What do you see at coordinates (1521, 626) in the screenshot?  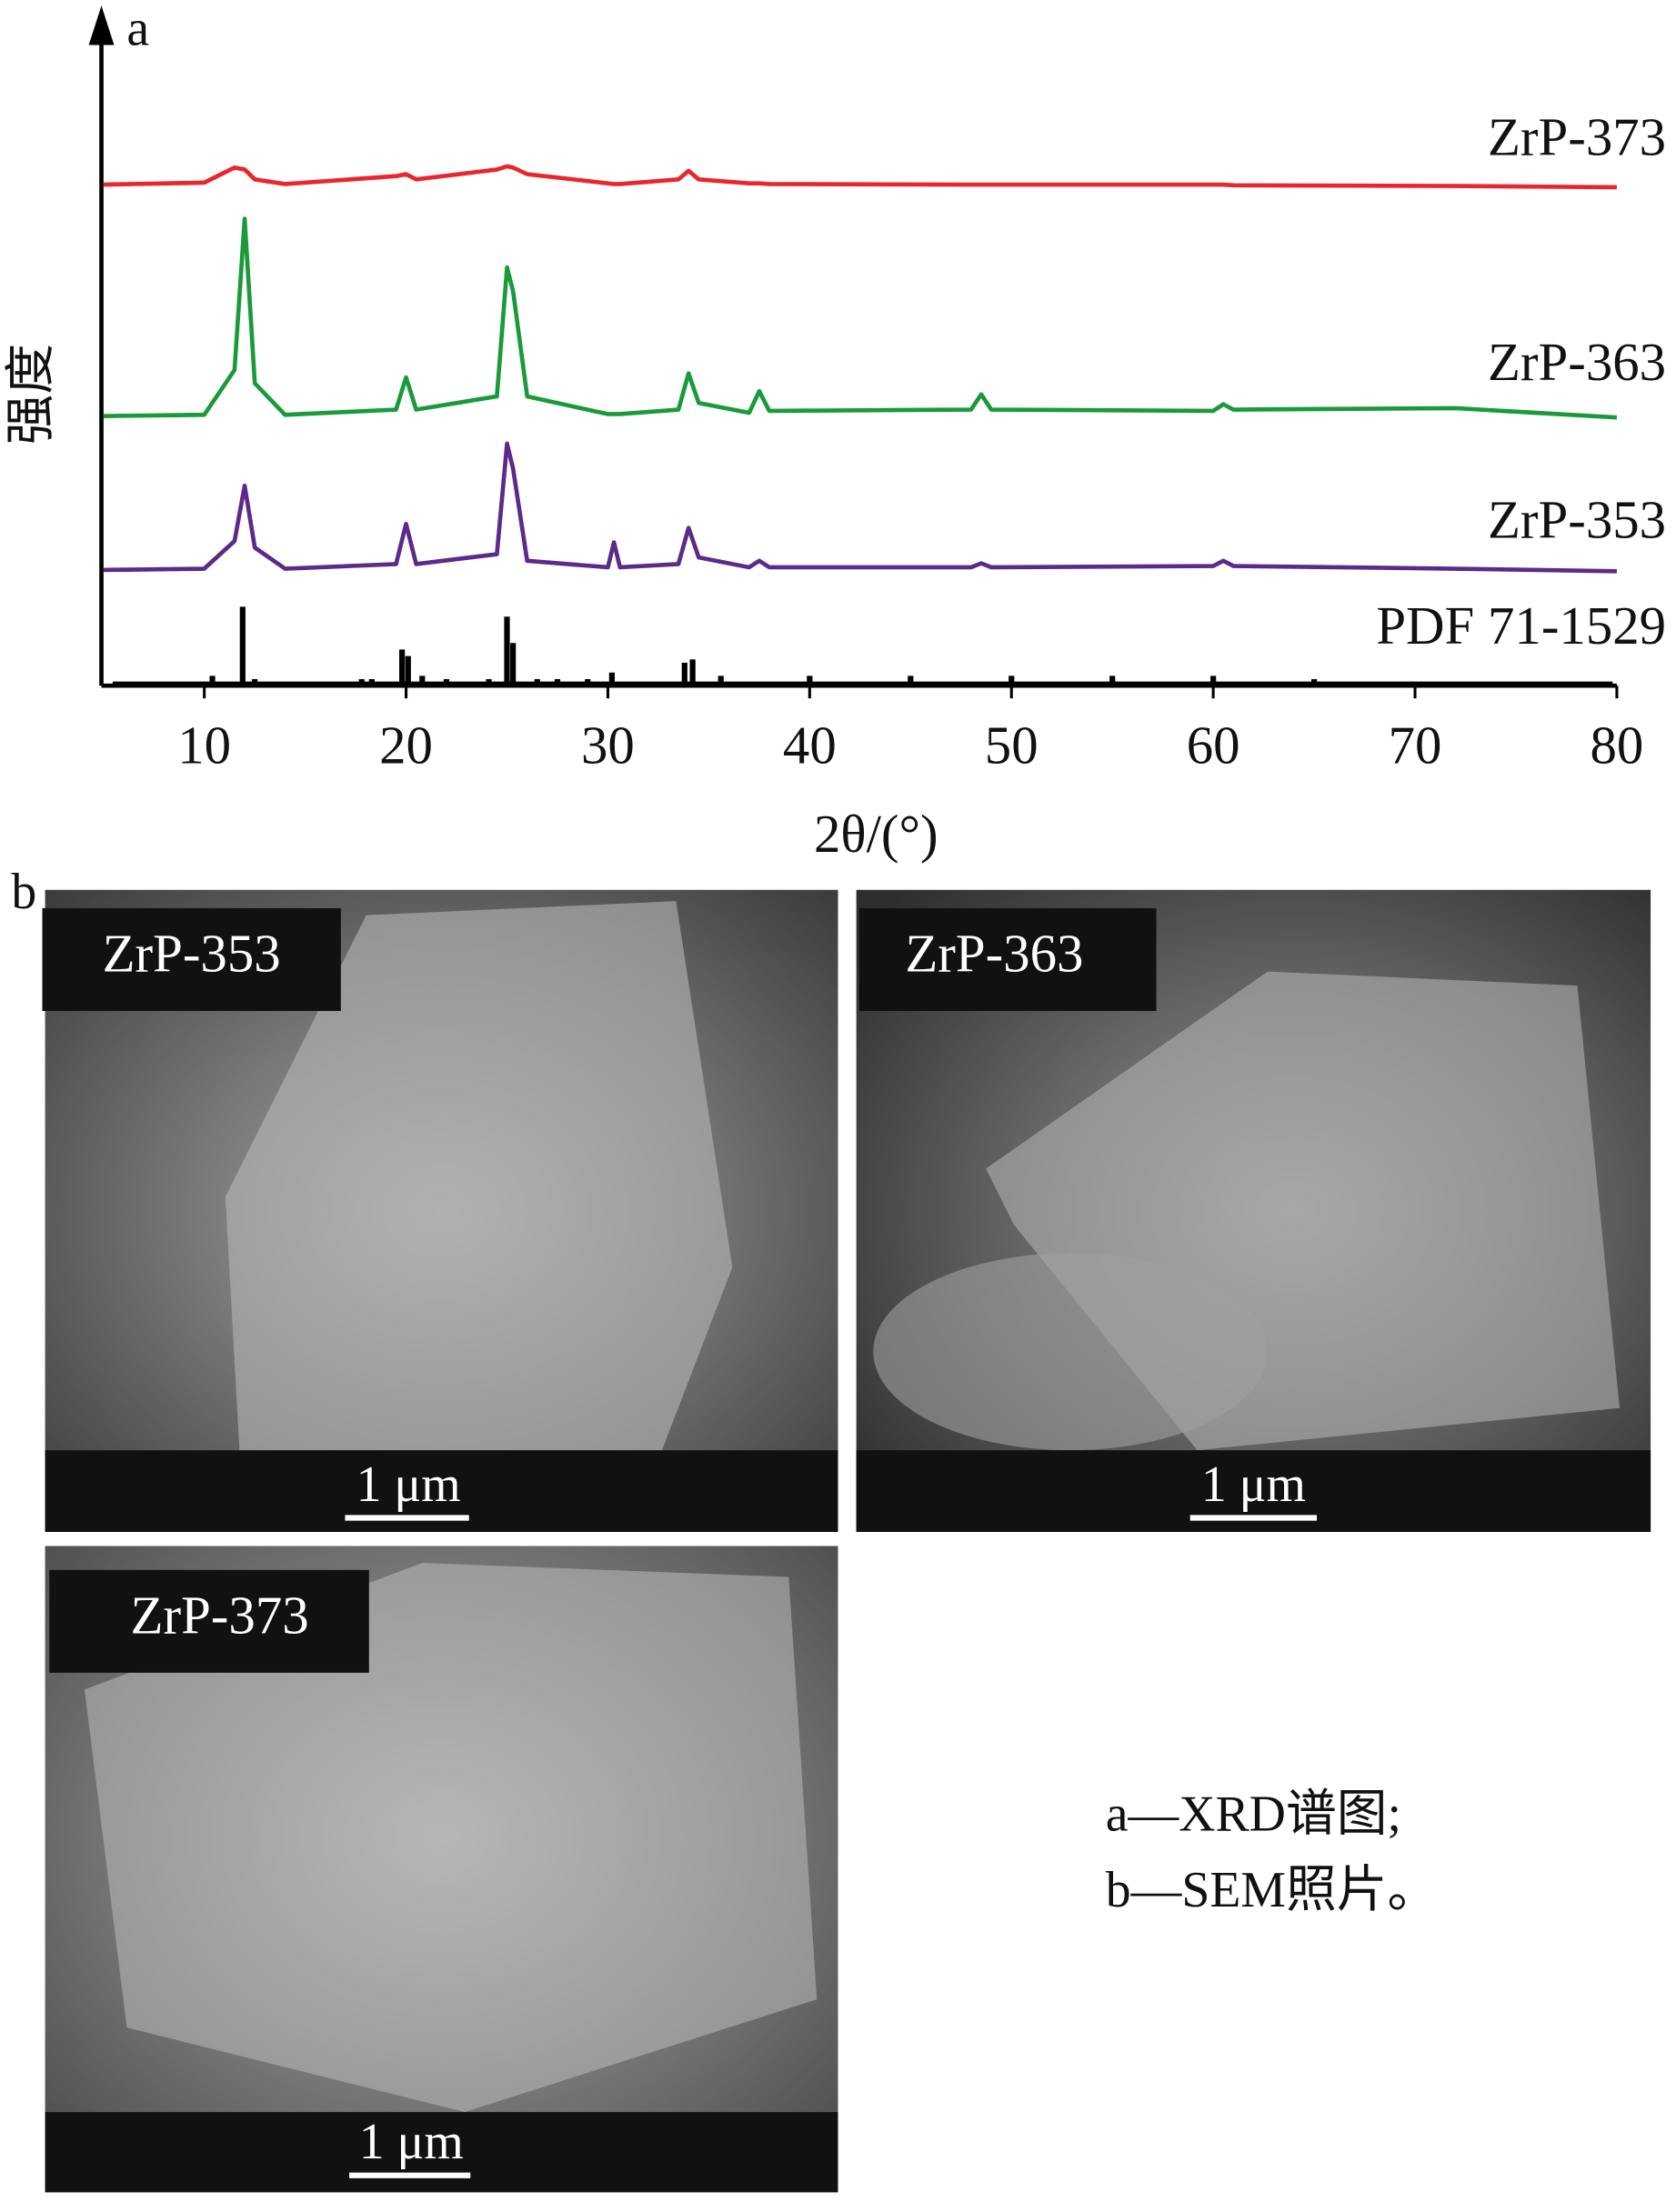 I see `series-label: PDF 71-1529` at bounding box center [1521, 626].